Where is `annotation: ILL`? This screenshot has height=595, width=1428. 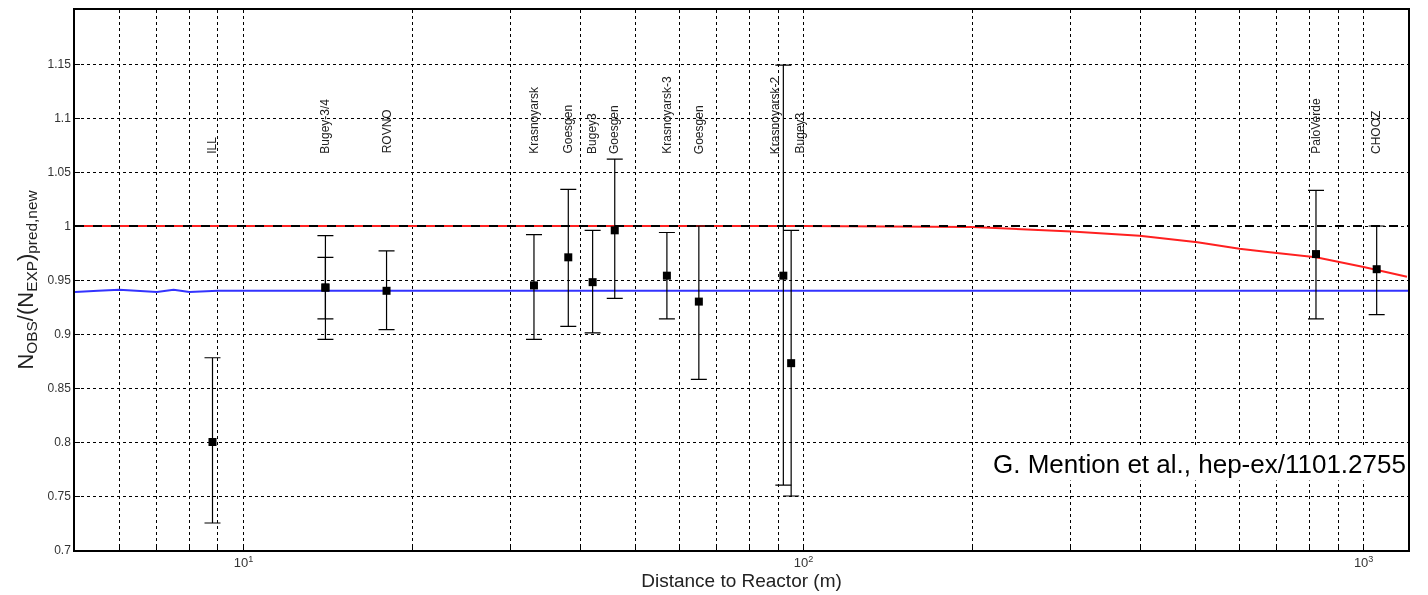
annotation: ILL is located at coordinates (212, 145).